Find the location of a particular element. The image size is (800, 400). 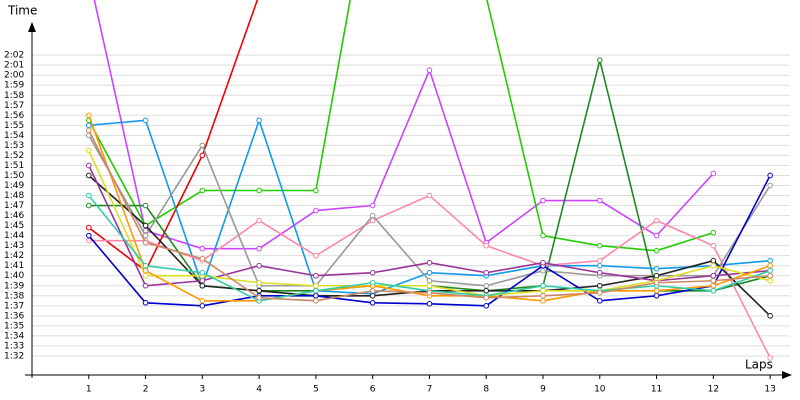

y-tick-label: 1:56 is located at coordinates (14, 116).